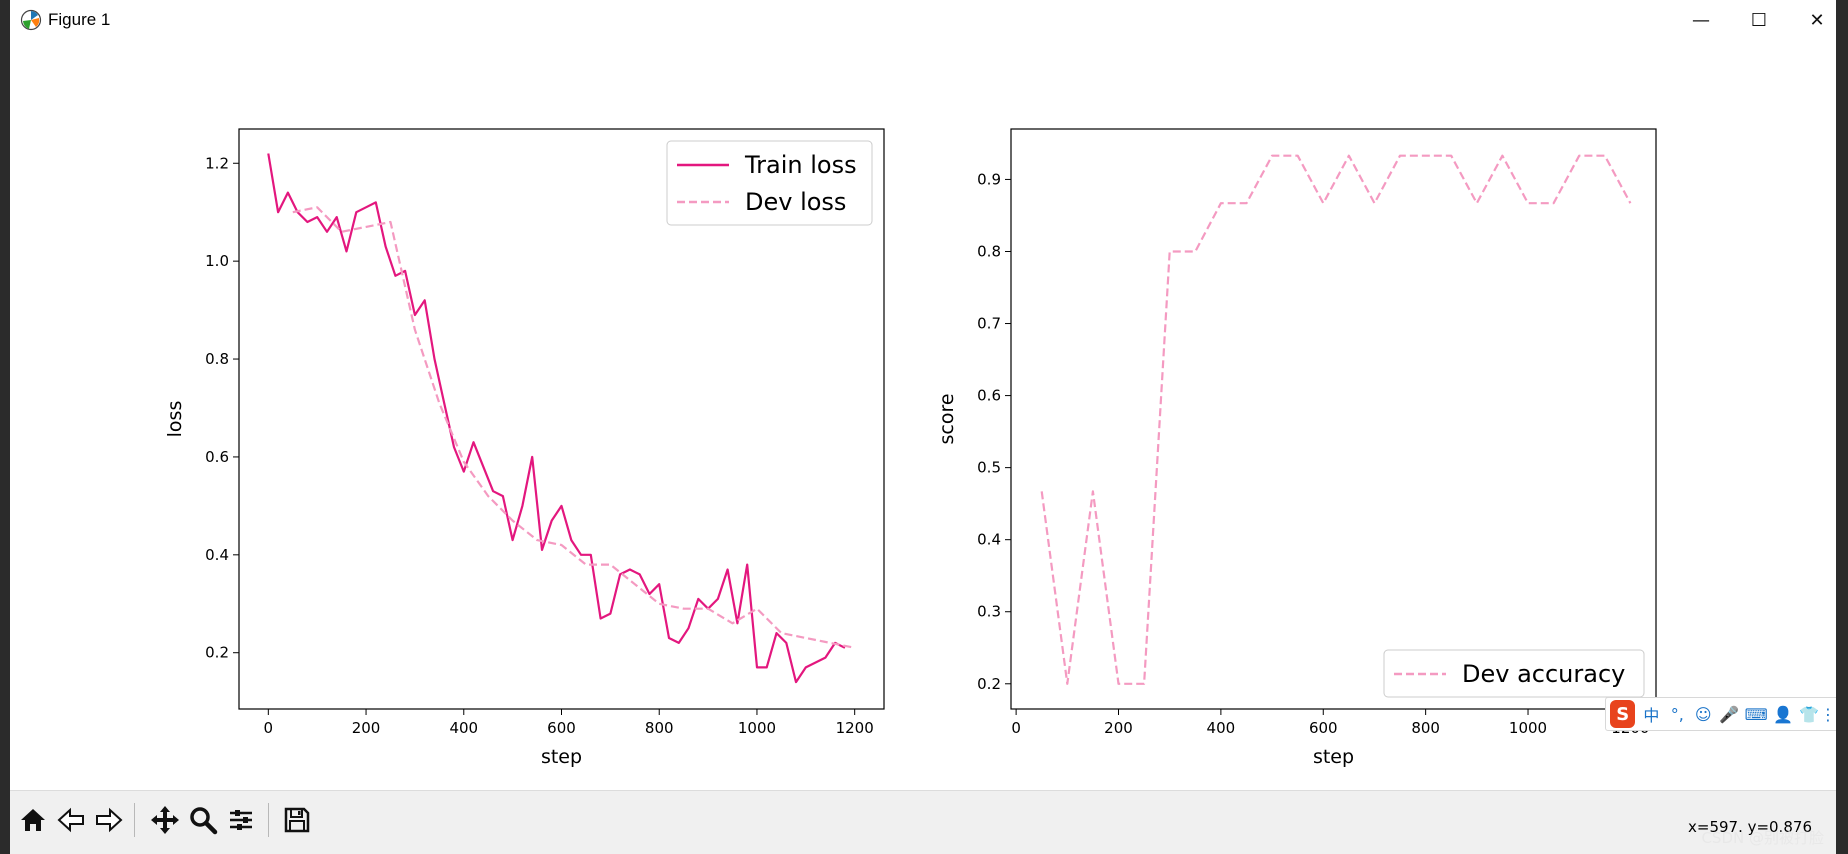  I want to click on microphone-icon: 🎤, so click(1729, 714).